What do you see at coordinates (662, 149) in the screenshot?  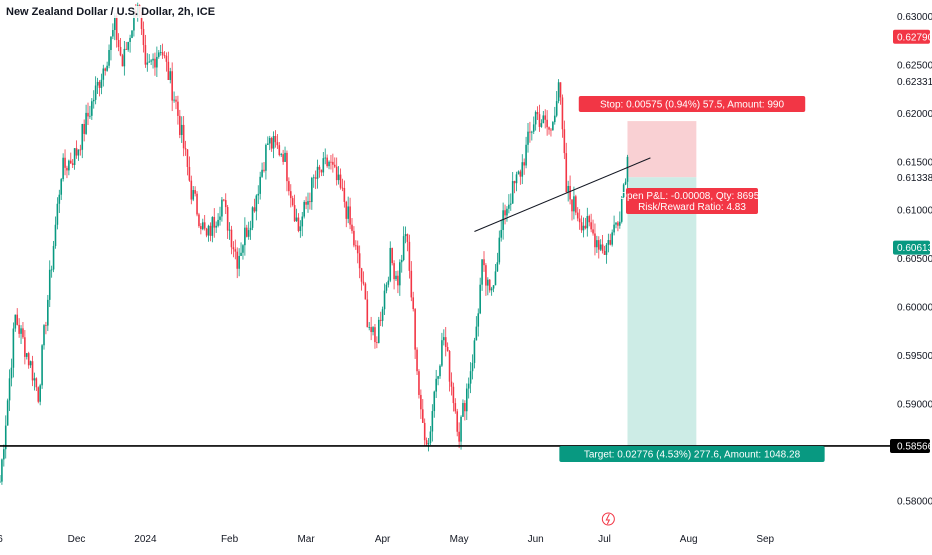 I see `risk-zone` at bounding box center [662, 149].